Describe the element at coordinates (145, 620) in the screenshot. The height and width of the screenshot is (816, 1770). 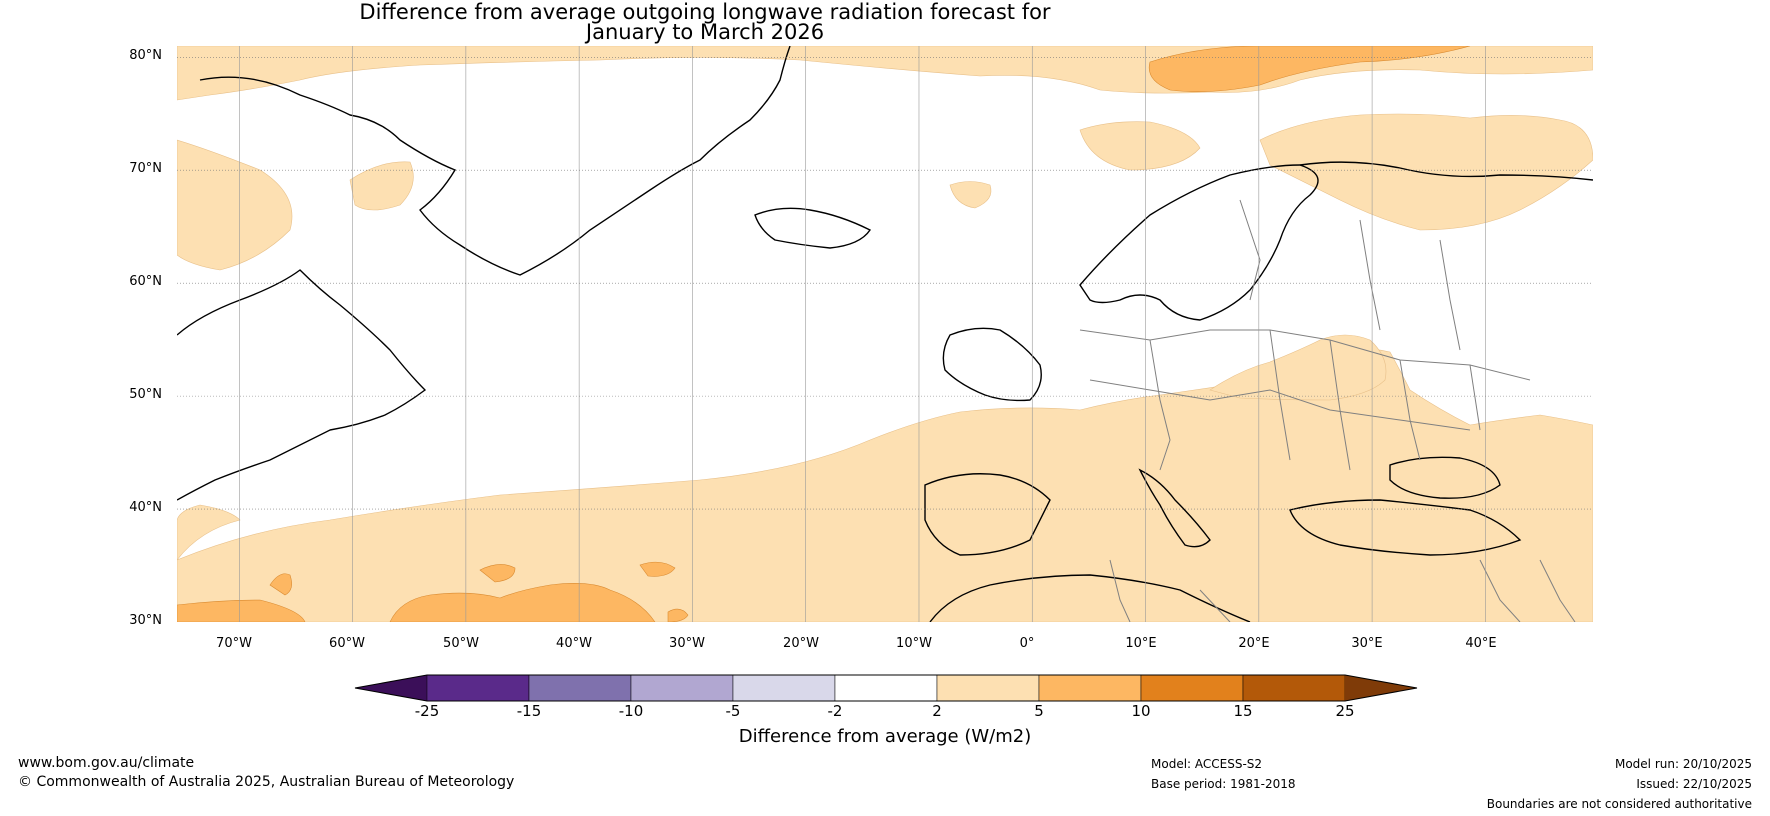
I see `lat-label-30n: 30°N` at that location.